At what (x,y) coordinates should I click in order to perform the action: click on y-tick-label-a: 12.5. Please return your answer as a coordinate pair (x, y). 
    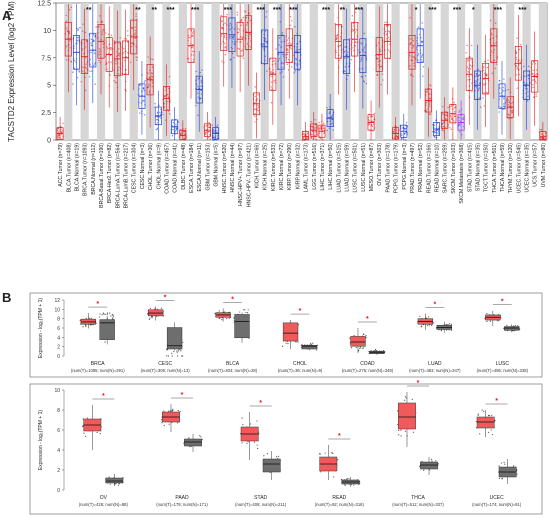
    Looking at the image, I should click on (44, 4).